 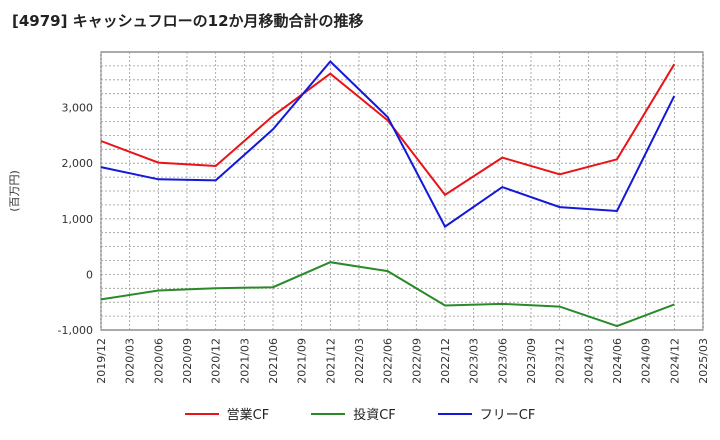 What do you see at coordinates (646, 361) in the screenshot?
I see `x-tick-label: 2024/09` at bounding box center [646, 361].